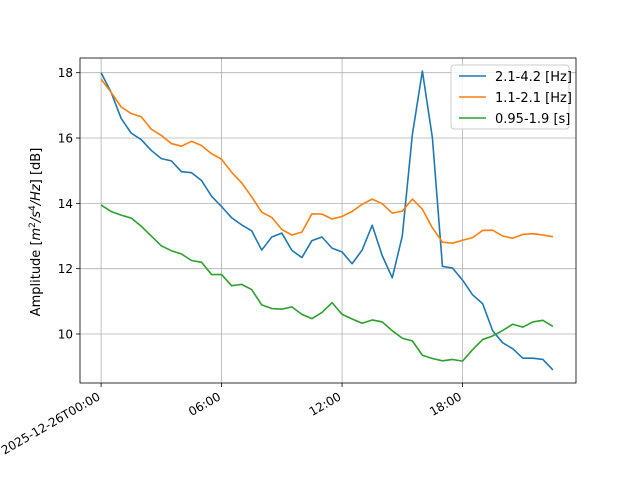  I want to click on y-tick-label: 14, so click(65, 204).